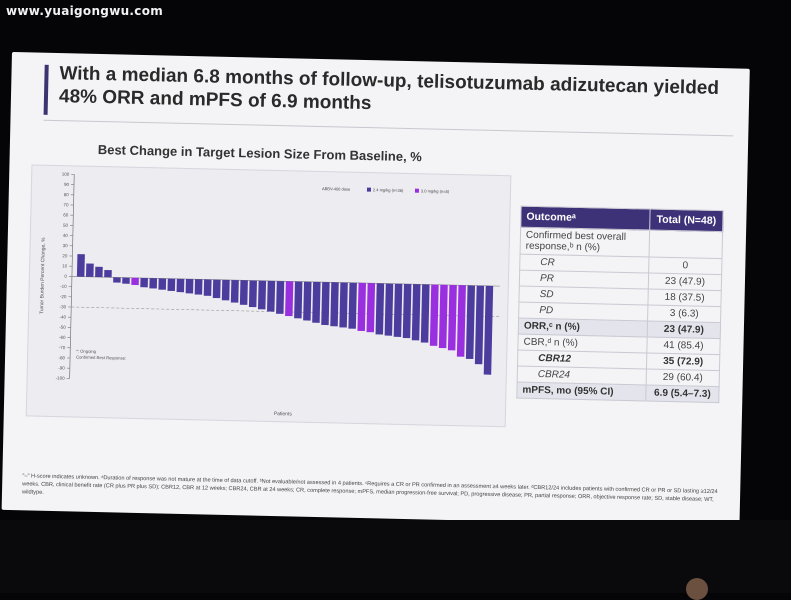 The image size is (791, 600). Describe the element at coordinates (61, 378) in the screenshot. I see `y-tick-label: -100` at that location.